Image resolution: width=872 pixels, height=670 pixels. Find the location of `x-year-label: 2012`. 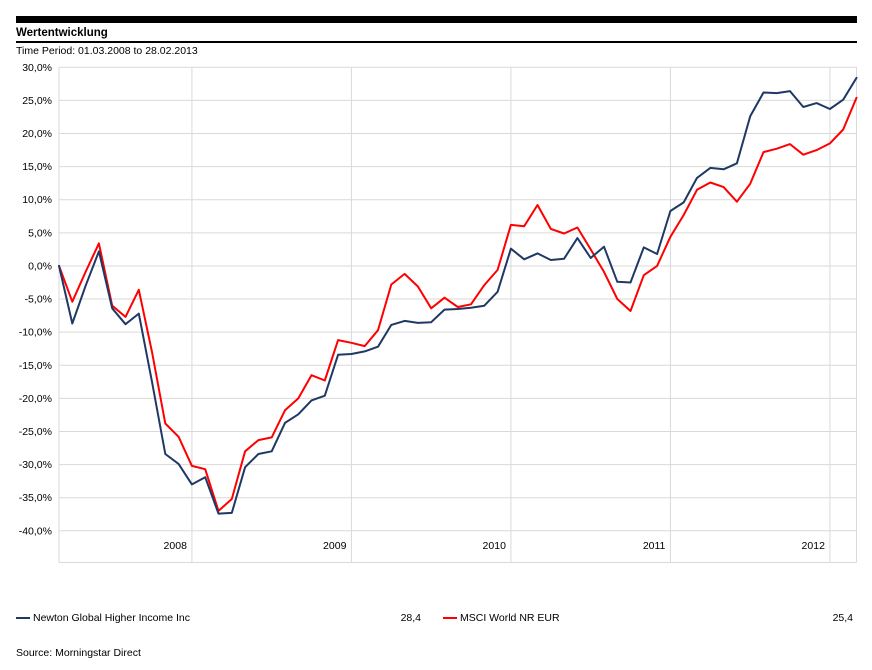

x-year-label: 2012 is located at coordinates (814, 546).